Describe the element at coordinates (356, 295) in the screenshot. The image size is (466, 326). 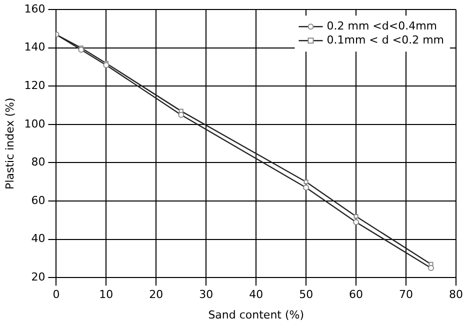
I see `x-tick-label: 60` at that location.